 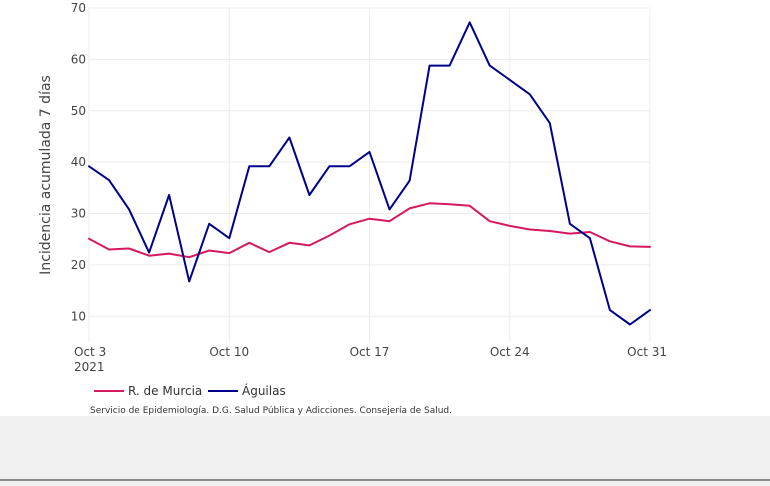 I want to click on legend-label: Águilas, so click(x=264, y=390).